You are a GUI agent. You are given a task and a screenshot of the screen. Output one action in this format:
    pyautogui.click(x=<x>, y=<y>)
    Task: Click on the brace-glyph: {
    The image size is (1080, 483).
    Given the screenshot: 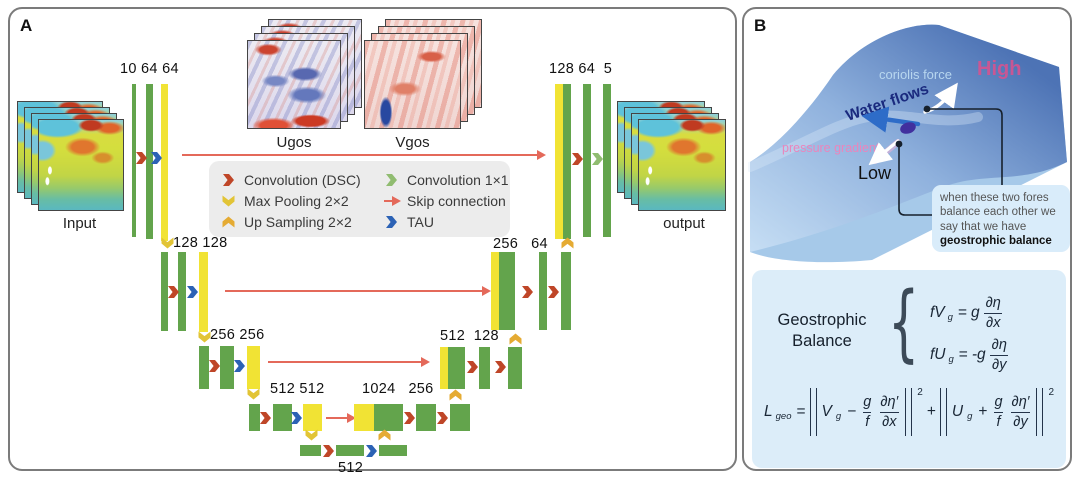 What is the action you would take?
    pyautogui.click(x=904, y=323)
    